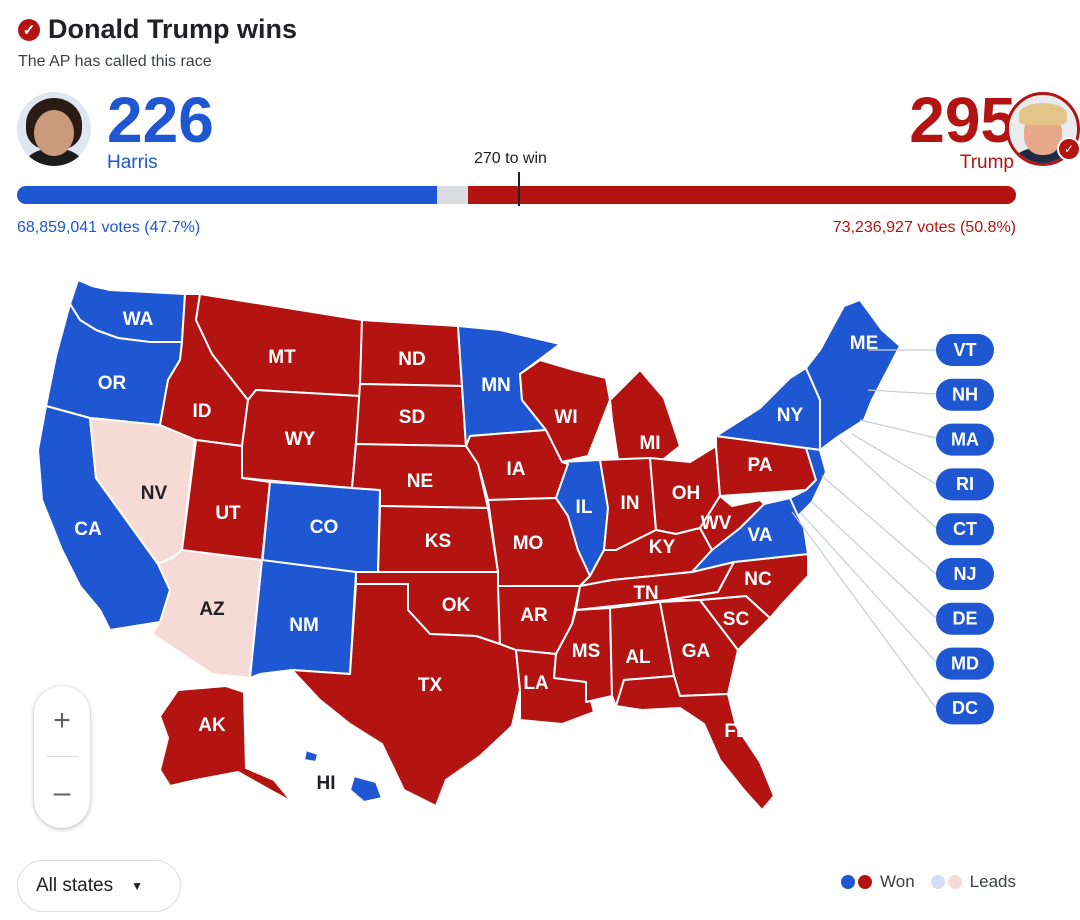 The width and height of the screenshot is (1080, 920). What do you see at coordinates (412, 417) in the screenshot?
I see `state-label-sd: SD` at bounding box center [412, 417].